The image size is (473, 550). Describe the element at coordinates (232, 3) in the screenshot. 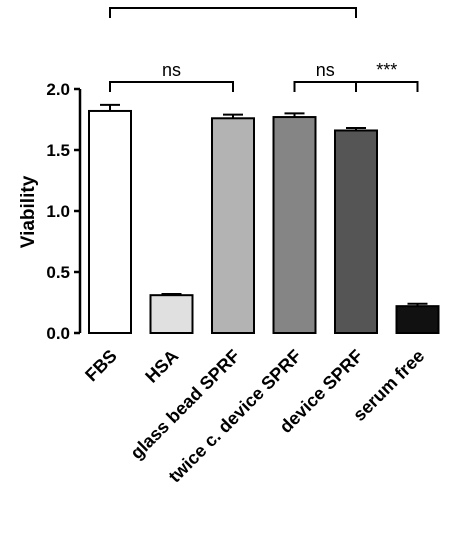

I see `significance-label: *` at that location.